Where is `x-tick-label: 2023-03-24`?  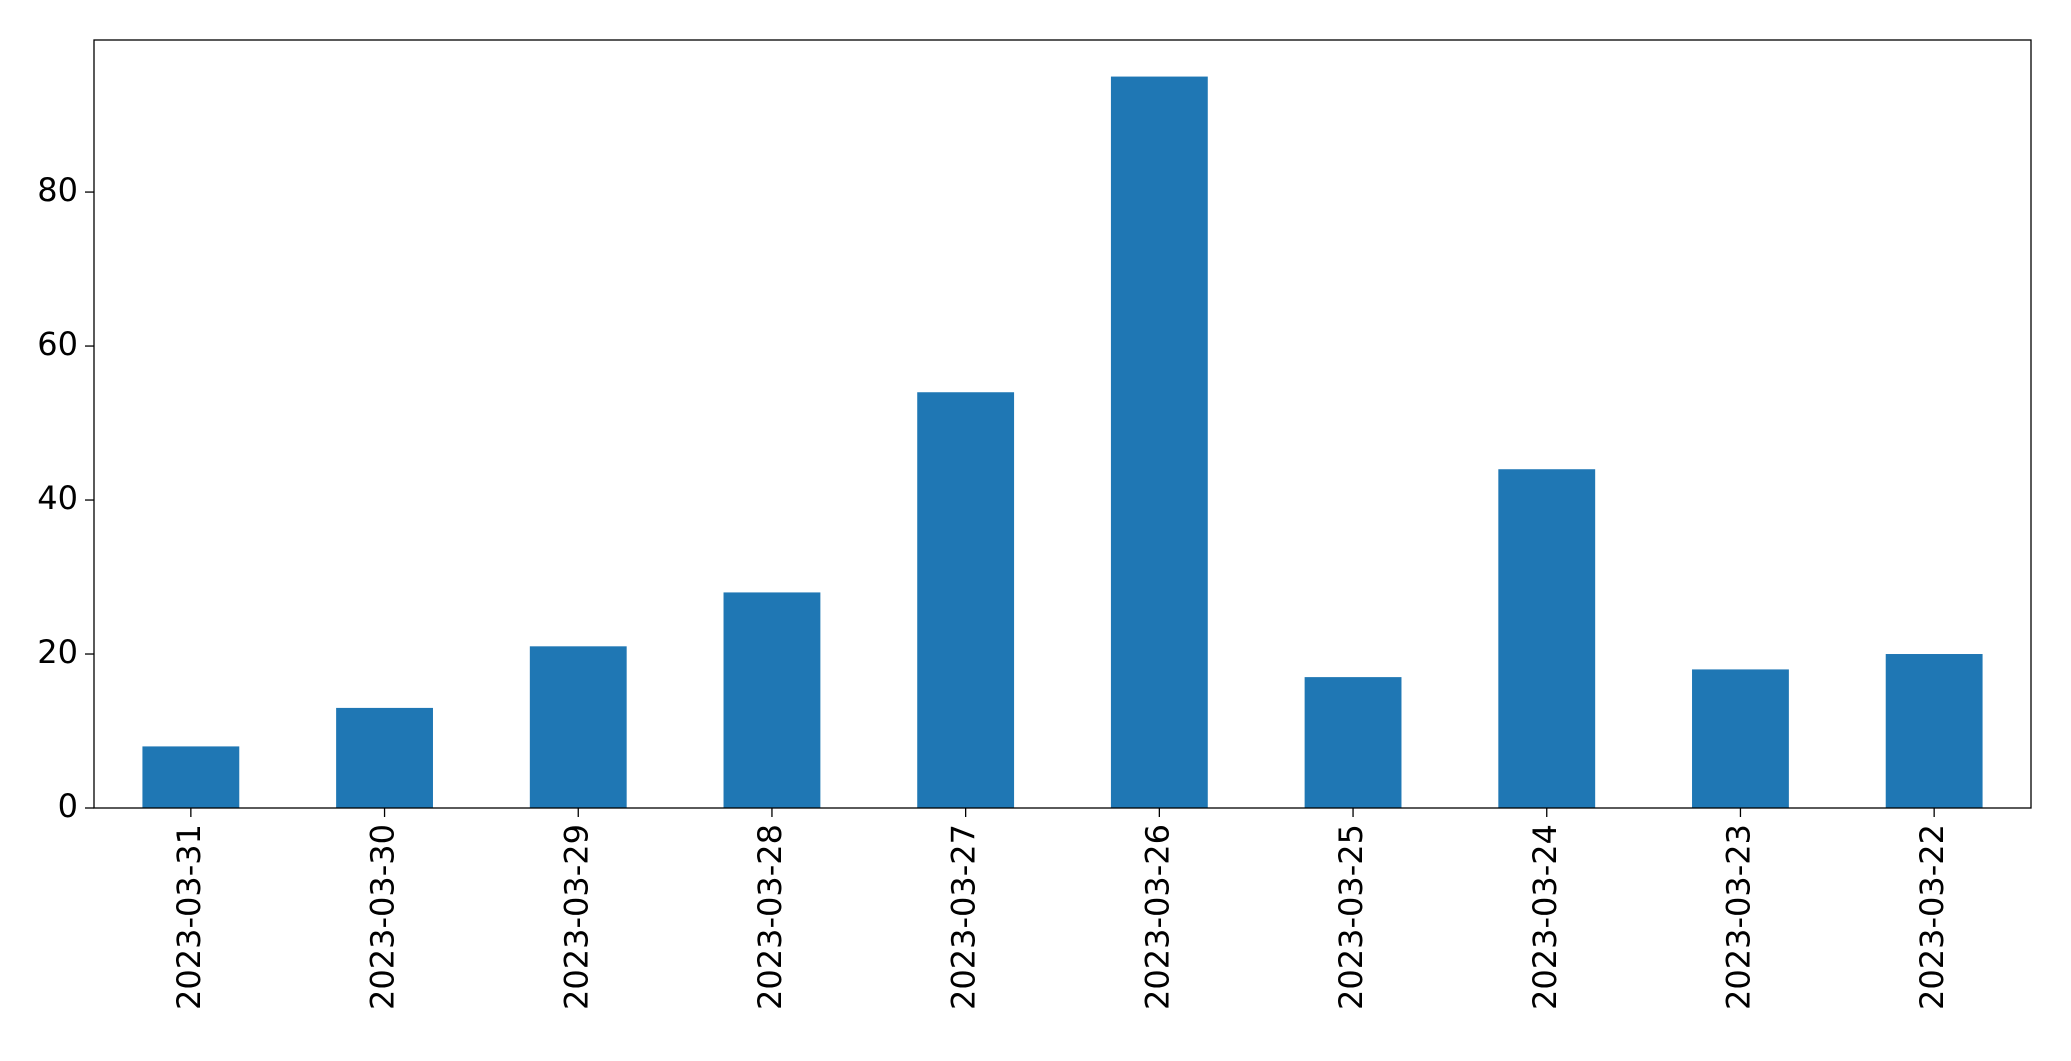
x-tick-label: 2023-03-24 is located at coordinates (1545, 917).